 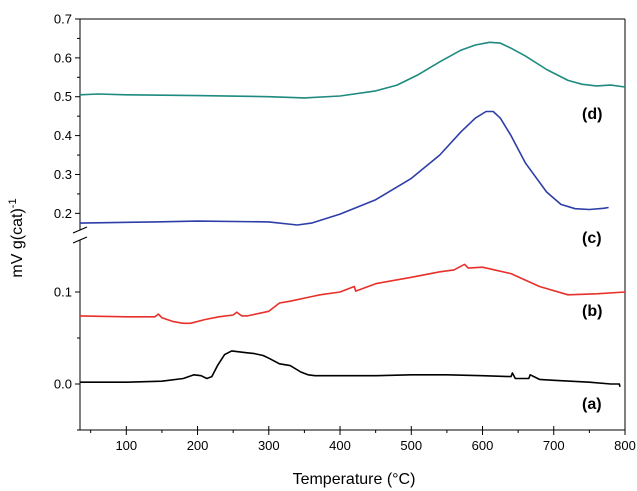 What do you see at coordinates (592, 404) in the screenshot?
I see `curve-label: (a)` at bounding box center [592, 404].